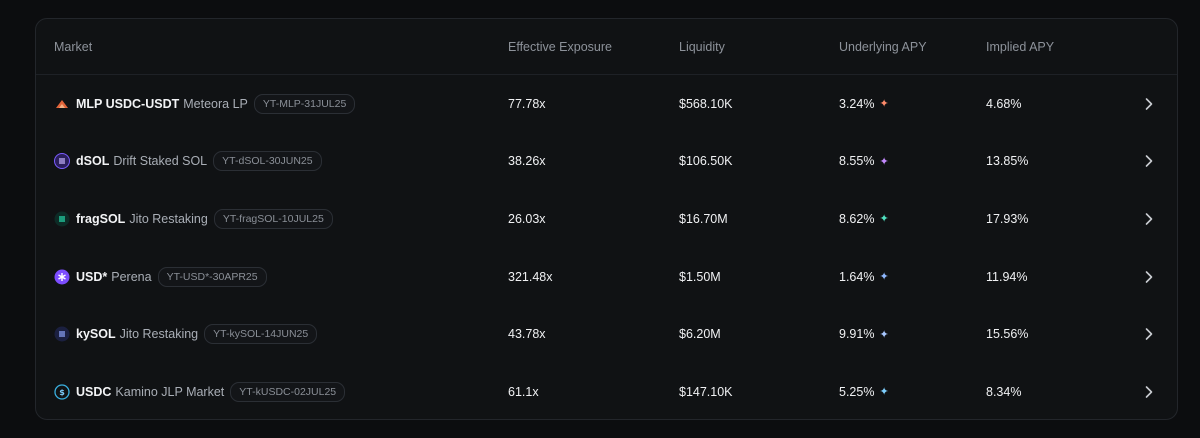 The height and width of the screenshot is (438, 1200). I want to click on underlying-apy-cell: 5.25% ✦, so click(864, 392).